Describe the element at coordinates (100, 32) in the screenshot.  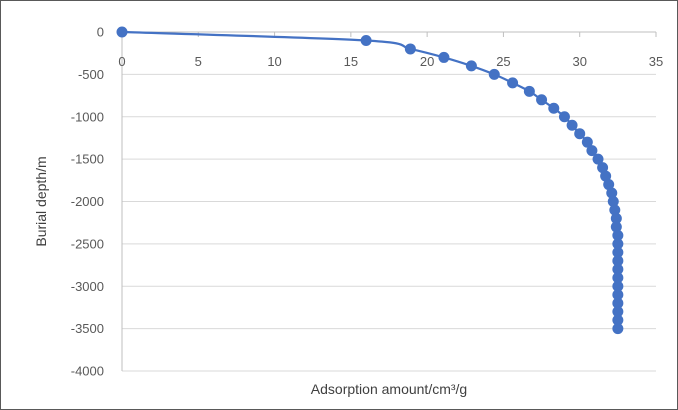
I see `y-tick-label: 0` at that location.